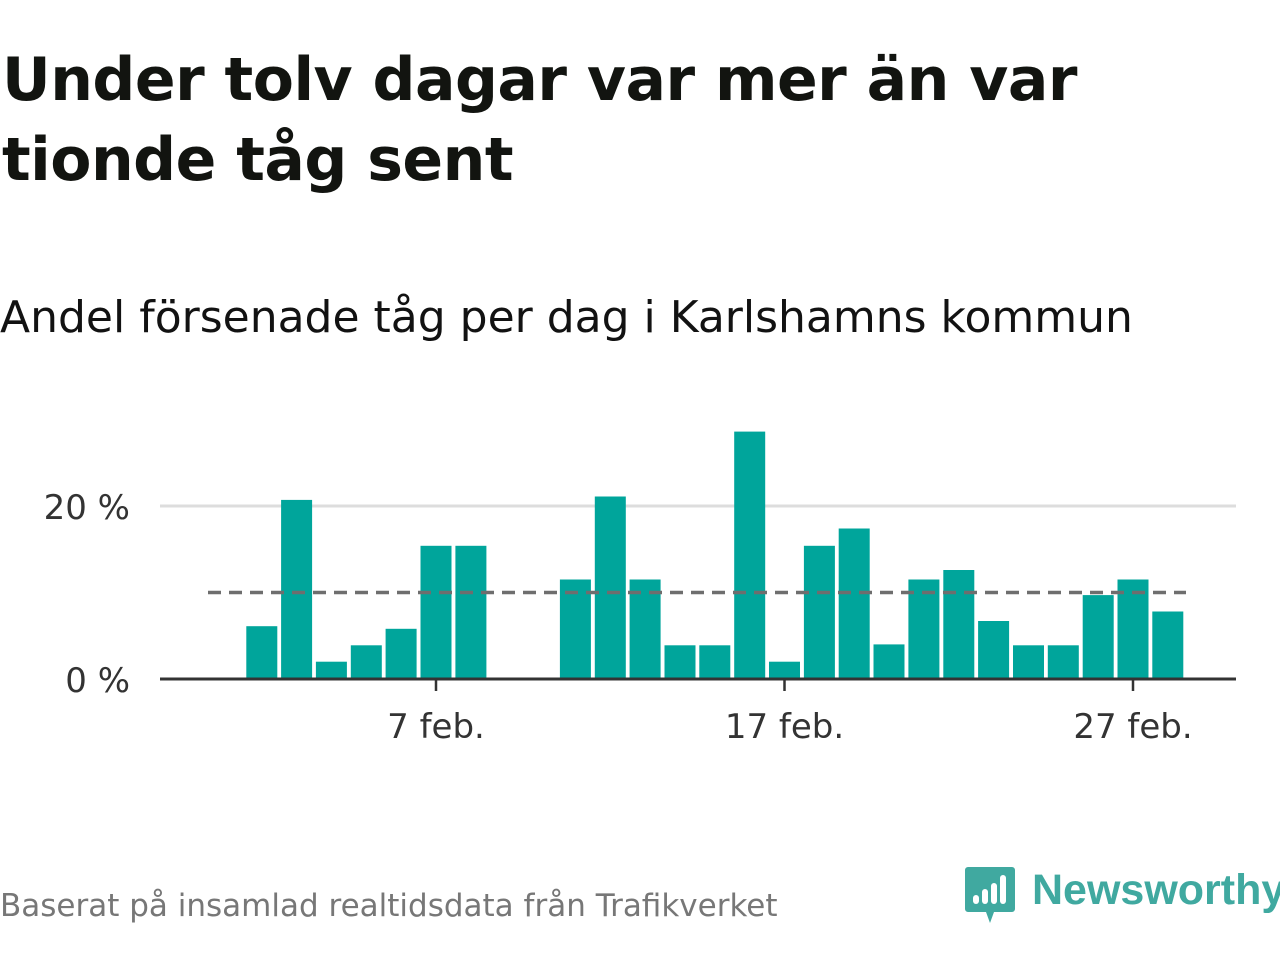  I want to click on brand-logo: Newsworthy, so click(1122, 896).